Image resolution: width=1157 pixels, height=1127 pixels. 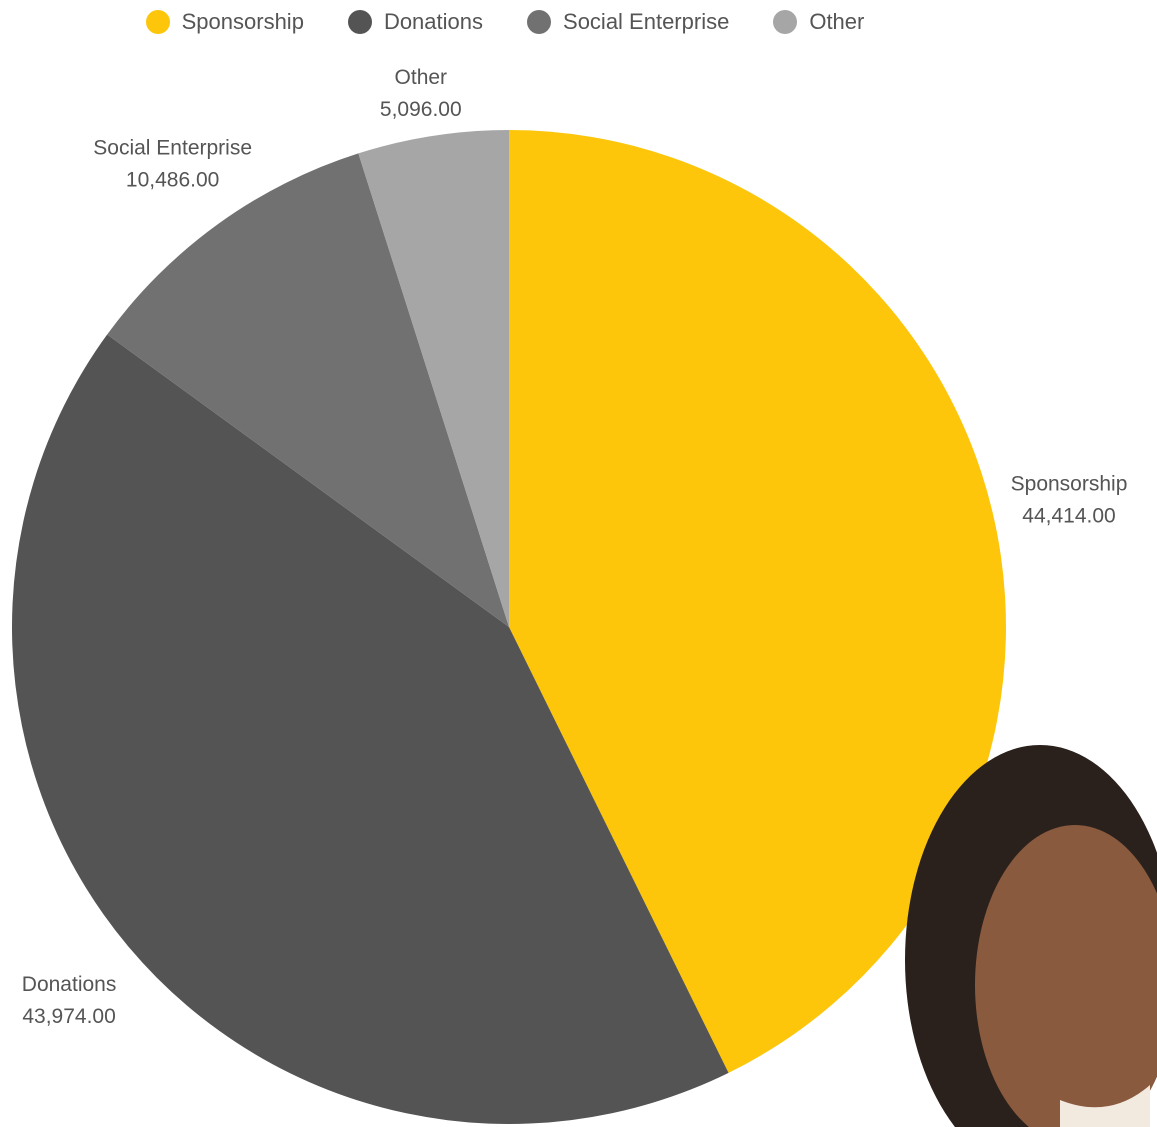 What do you see at coordinates (172, 180) in the screenshot?
I see `value-label: 10,486.00` at bounding box center [172, 180].